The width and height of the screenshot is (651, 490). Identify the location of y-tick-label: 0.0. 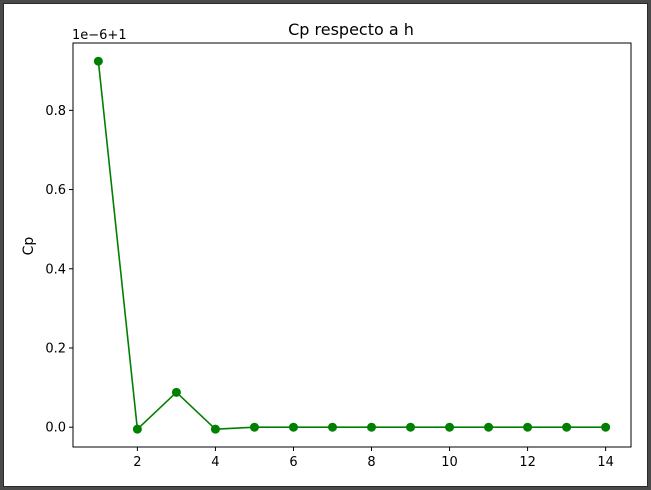
(55, 428).